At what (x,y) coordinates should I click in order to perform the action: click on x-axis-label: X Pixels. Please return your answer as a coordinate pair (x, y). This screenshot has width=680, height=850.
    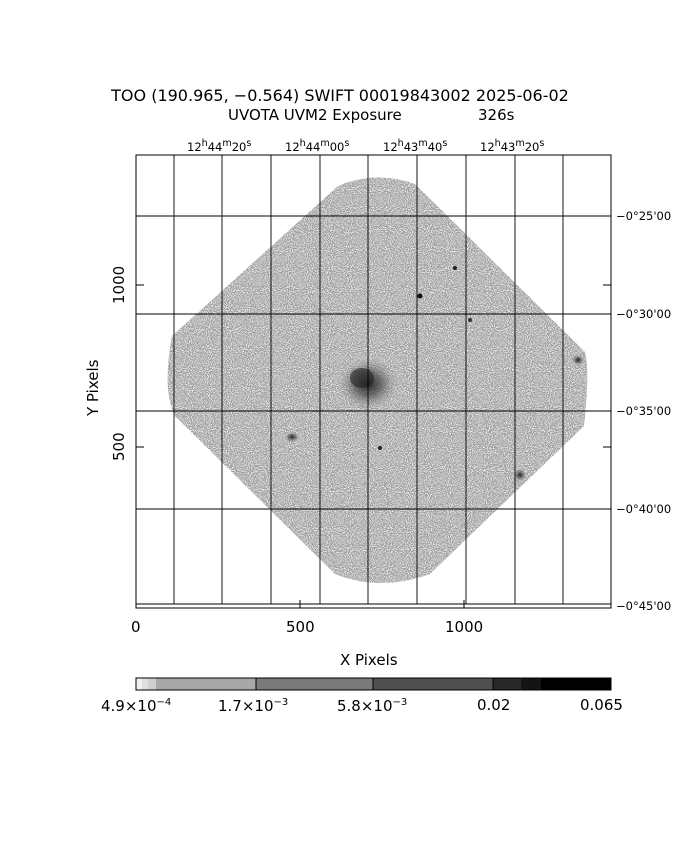
    Looking at the image, I should click on (369, 660).